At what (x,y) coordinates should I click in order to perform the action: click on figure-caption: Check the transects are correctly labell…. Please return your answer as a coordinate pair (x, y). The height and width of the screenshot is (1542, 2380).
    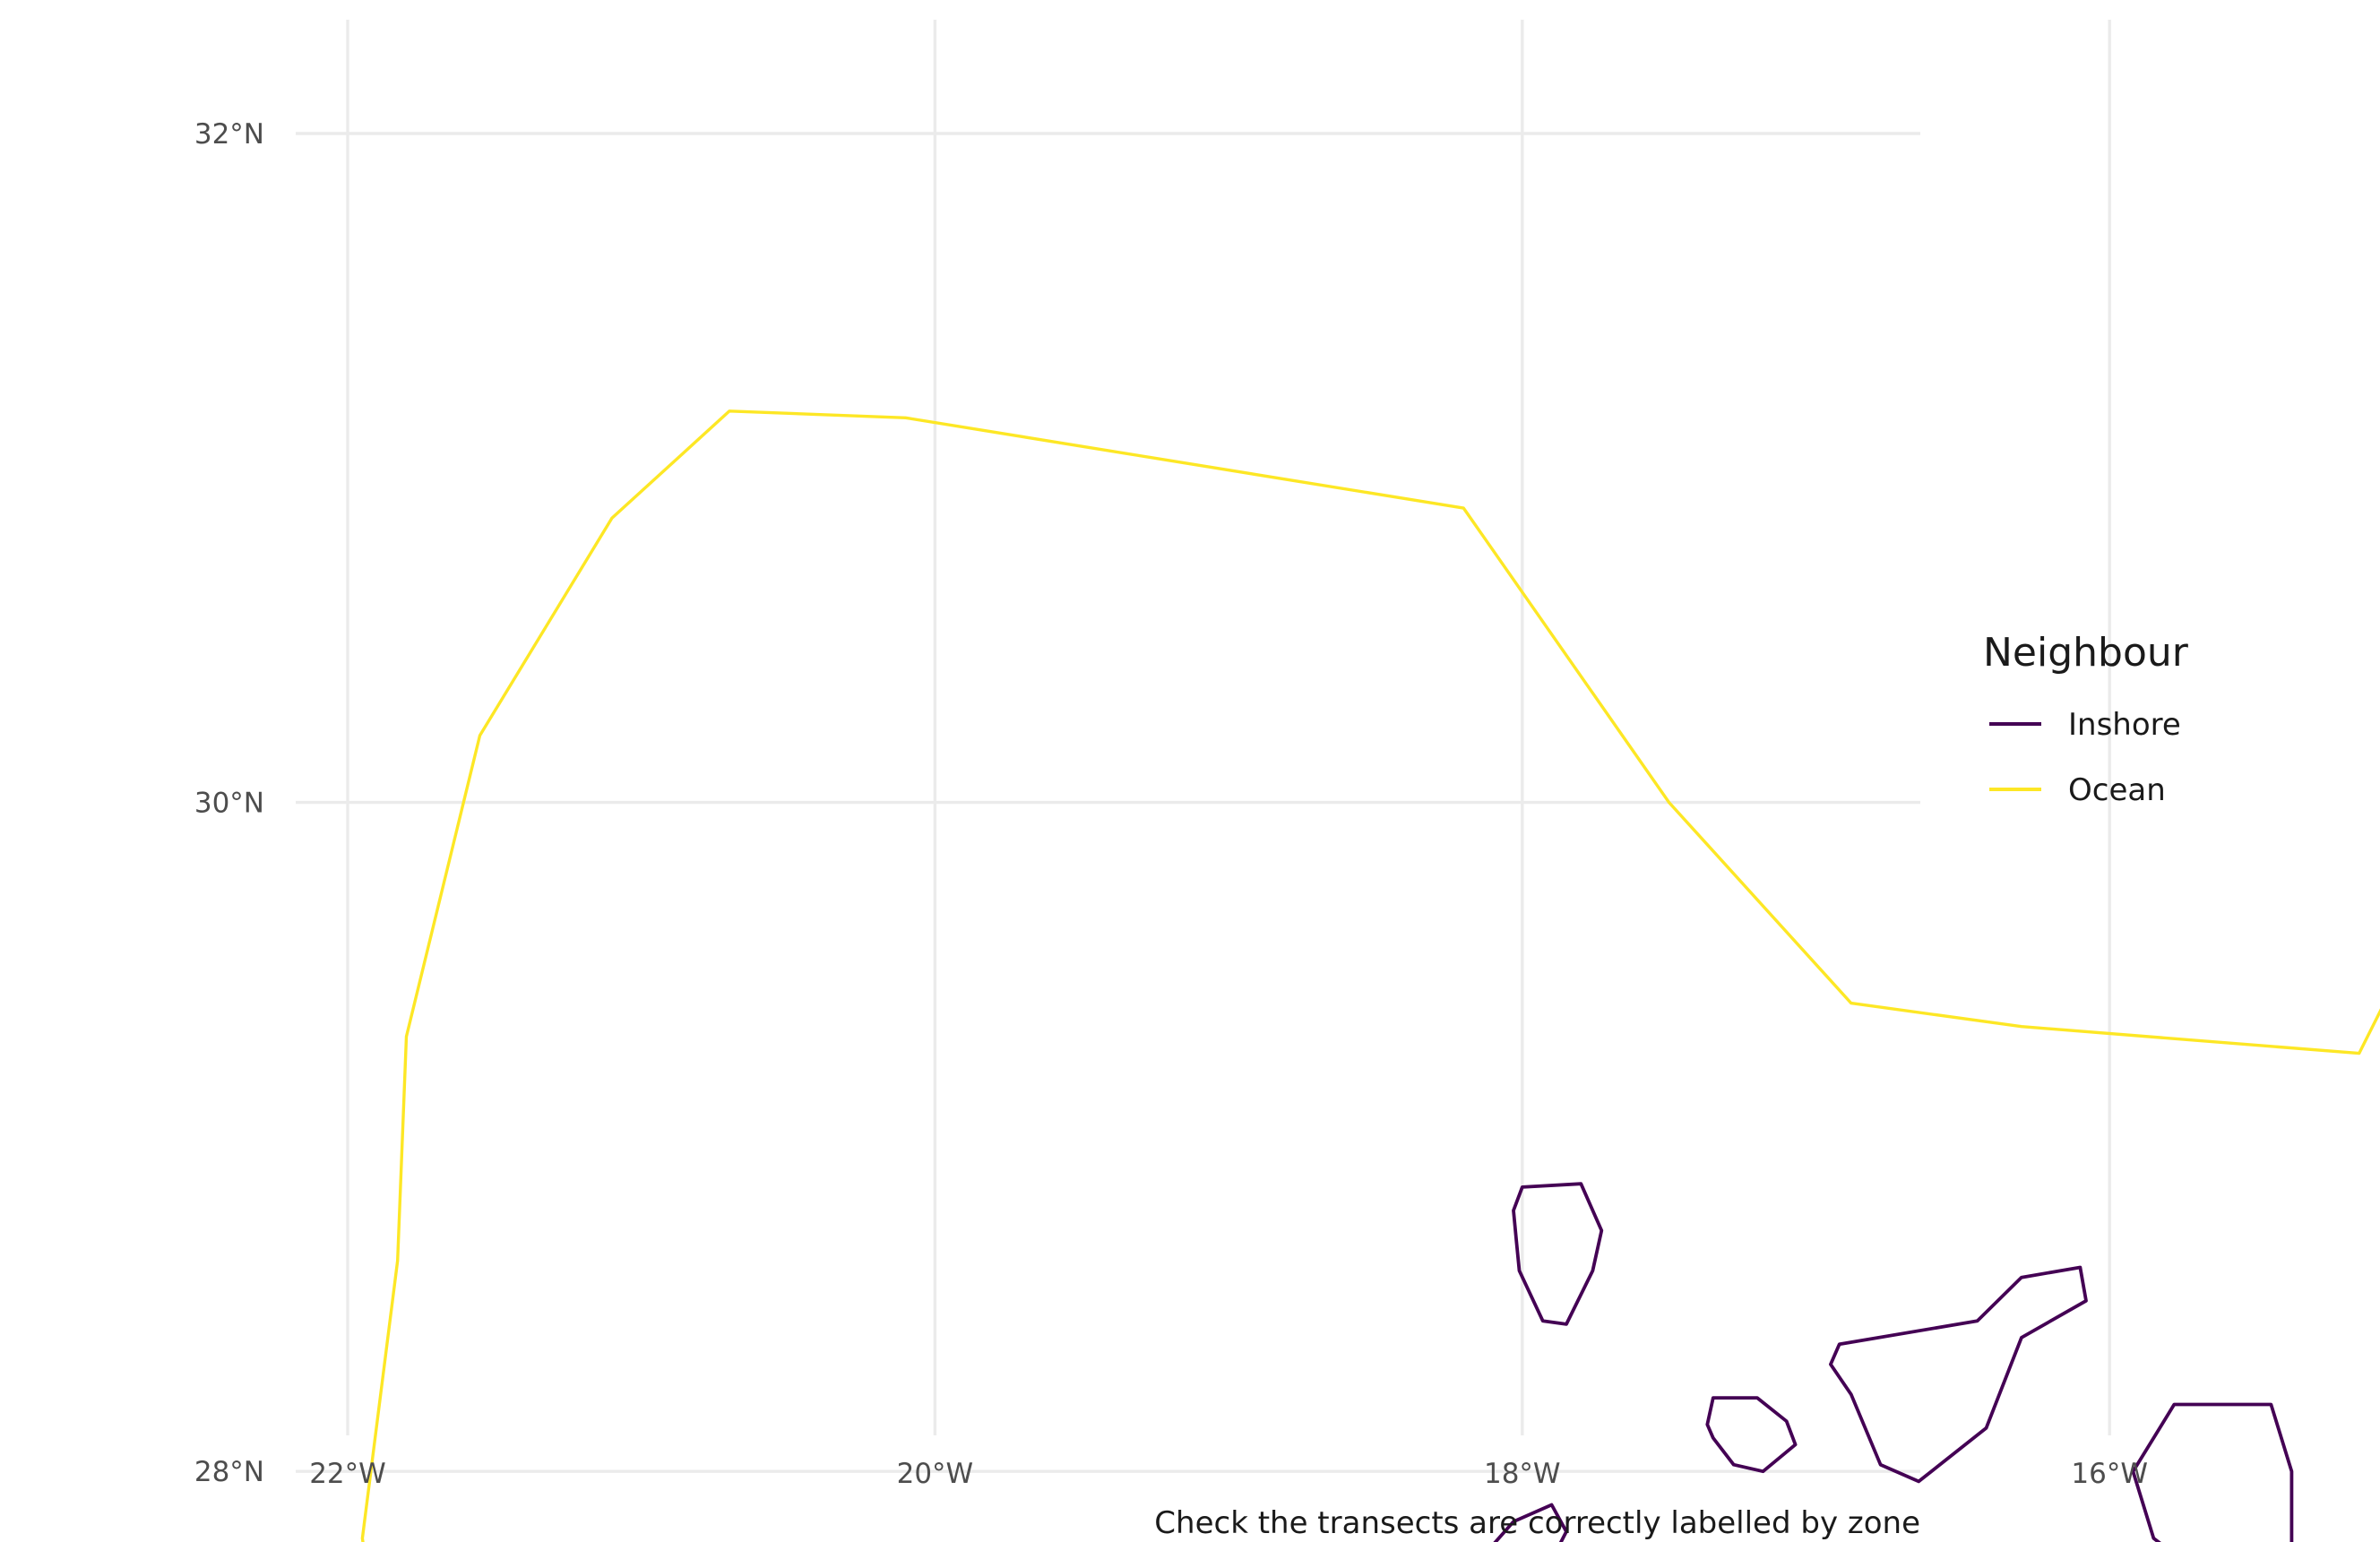
    Looking at the image, I should click on (1537, 1523).